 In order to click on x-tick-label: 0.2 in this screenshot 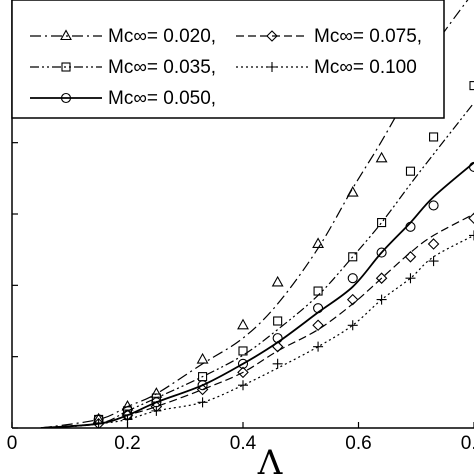, I will do `click(127, 443)`.